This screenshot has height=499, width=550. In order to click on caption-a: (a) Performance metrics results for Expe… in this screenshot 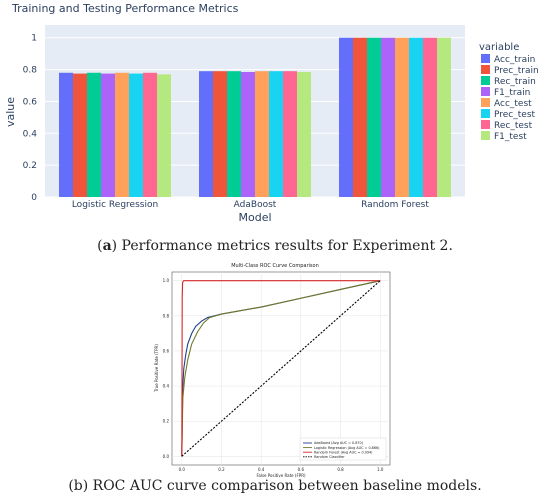, I will do `click(275, 246)`.